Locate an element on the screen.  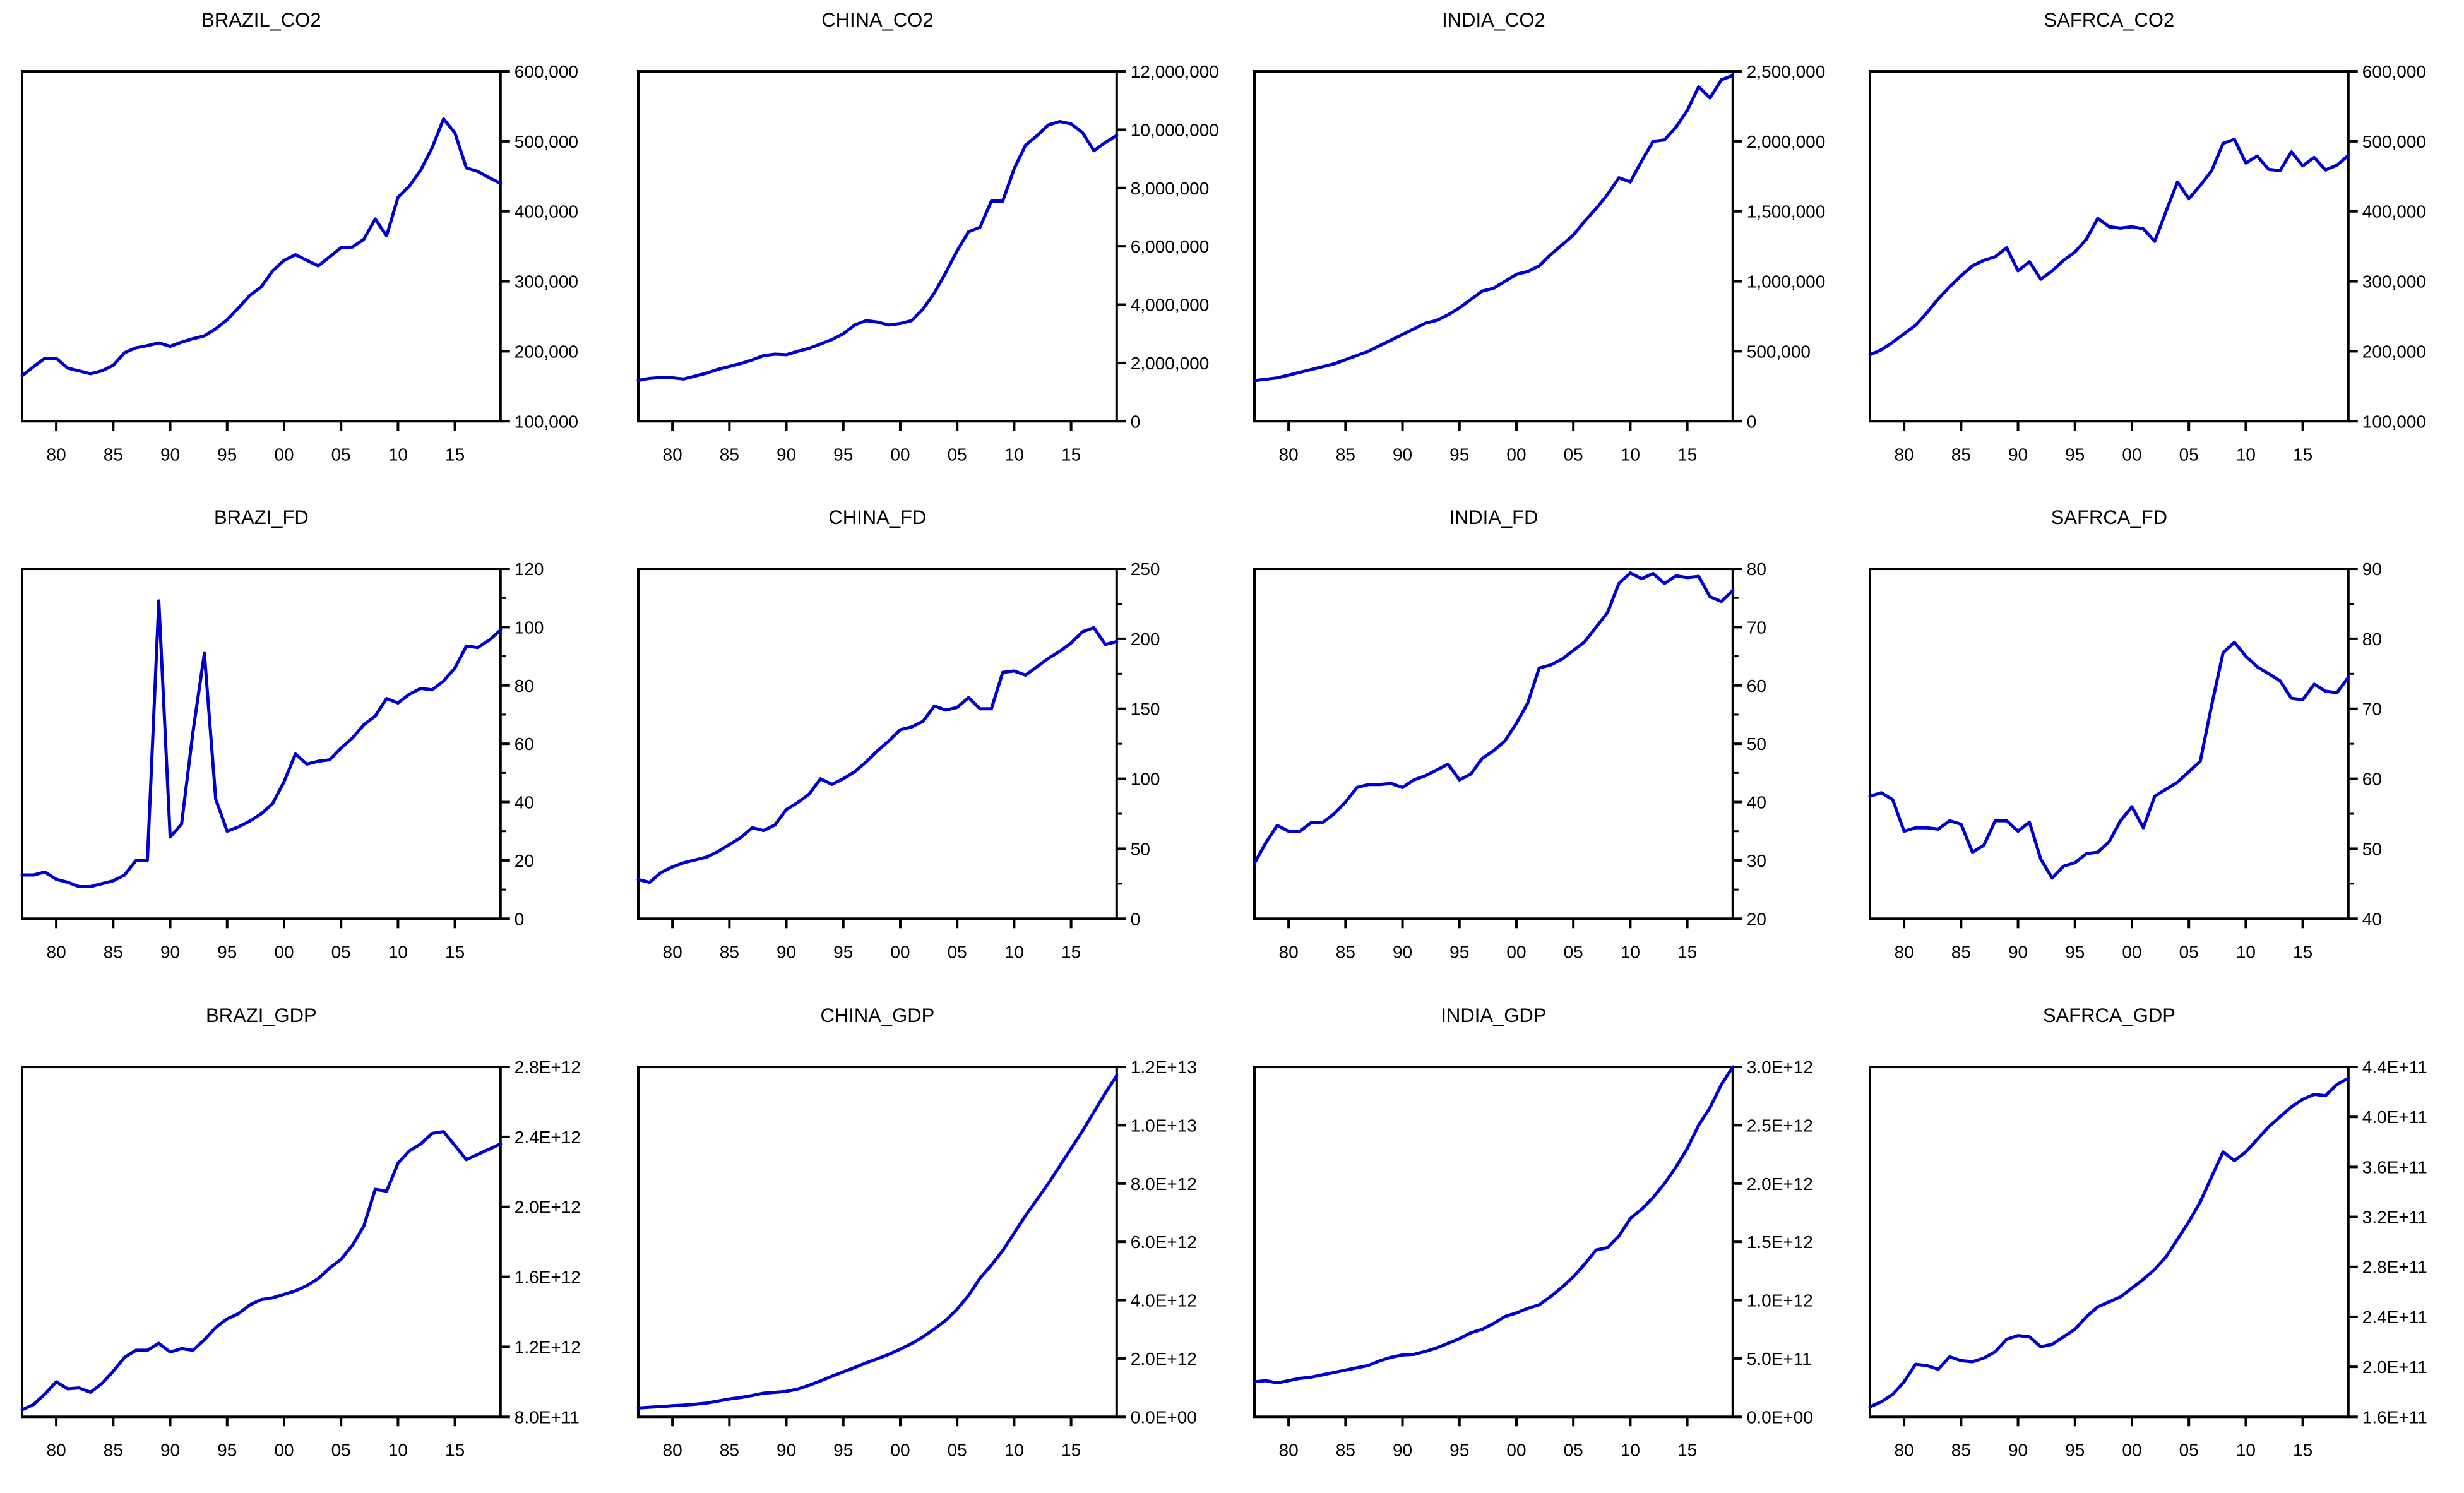
y-axis-tick-label: 200 is located at coordinates (1145, 639).